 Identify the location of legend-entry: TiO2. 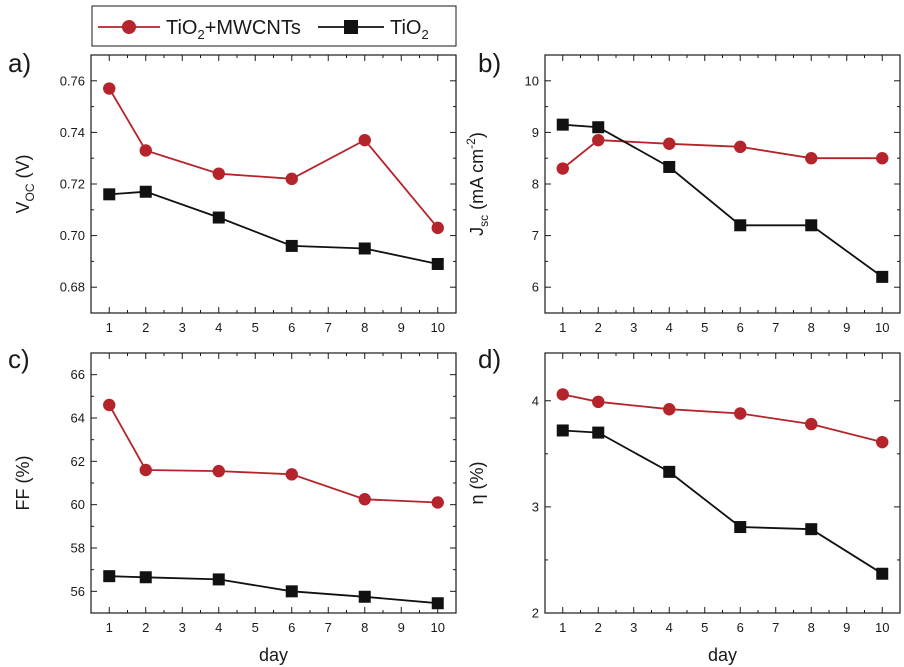
(373, 29).